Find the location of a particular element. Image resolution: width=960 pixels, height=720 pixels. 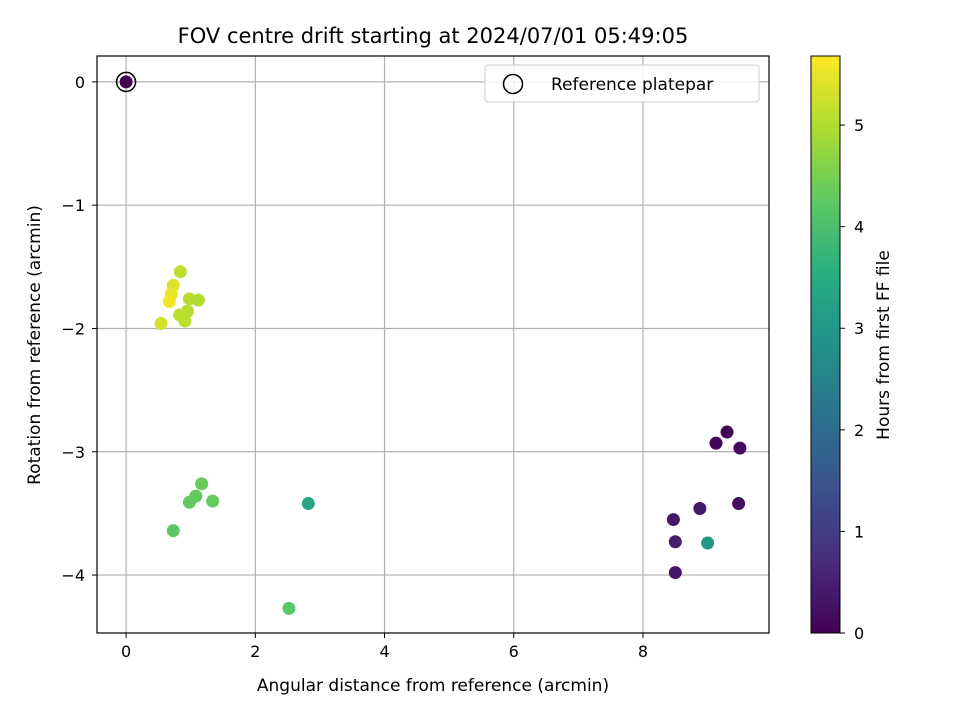

y-tick-label: −1 is located at coordinates (73, 205).